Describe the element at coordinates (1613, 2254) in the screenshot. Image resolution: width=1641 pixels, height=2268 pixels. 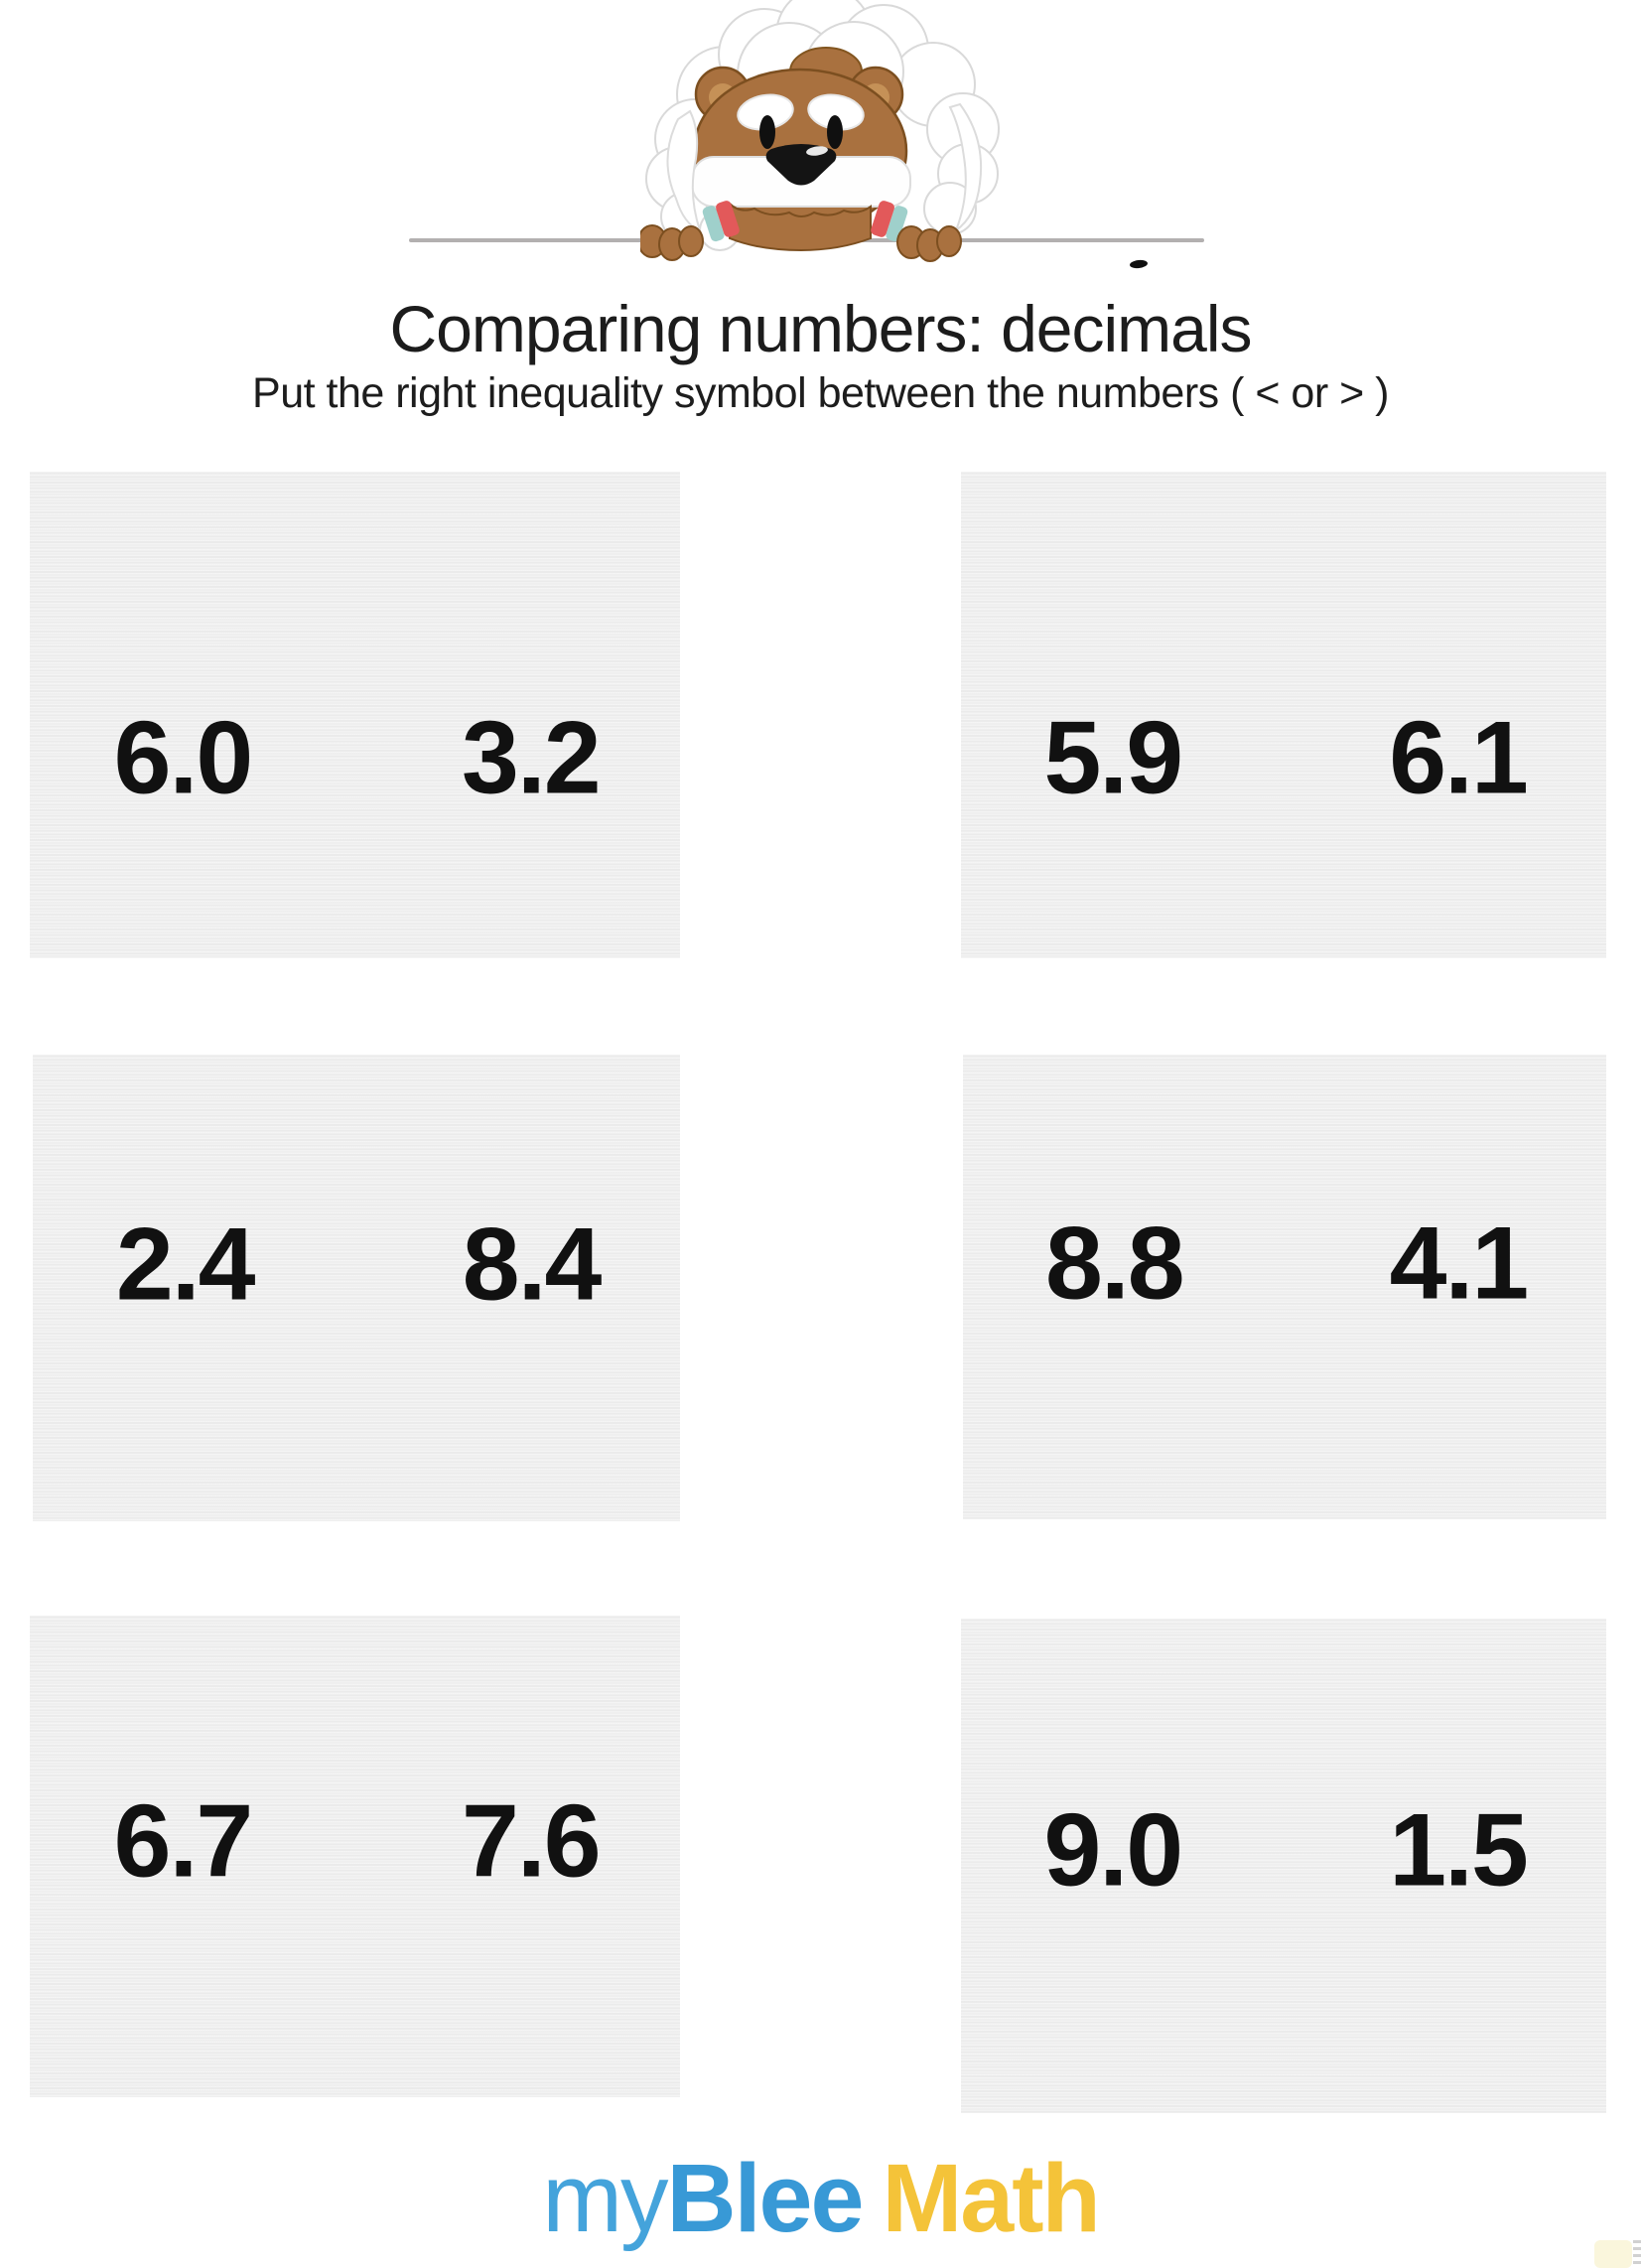
I see `scan-artifact-smudge` at that location.